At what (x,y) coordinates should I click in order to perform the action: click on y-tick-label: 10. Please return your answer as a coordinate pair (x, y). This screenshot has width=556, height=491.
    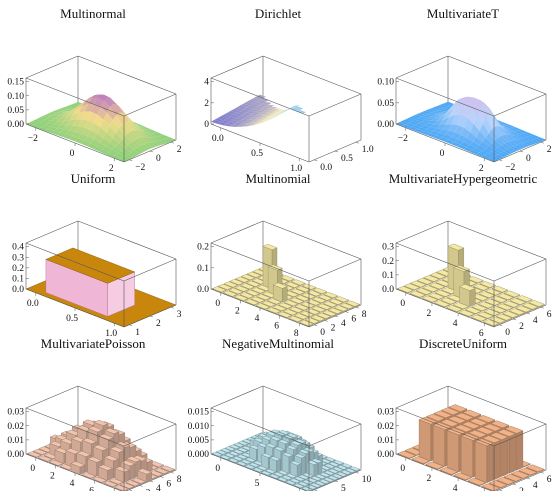
    Looking at the image, I should click on (367, 480).